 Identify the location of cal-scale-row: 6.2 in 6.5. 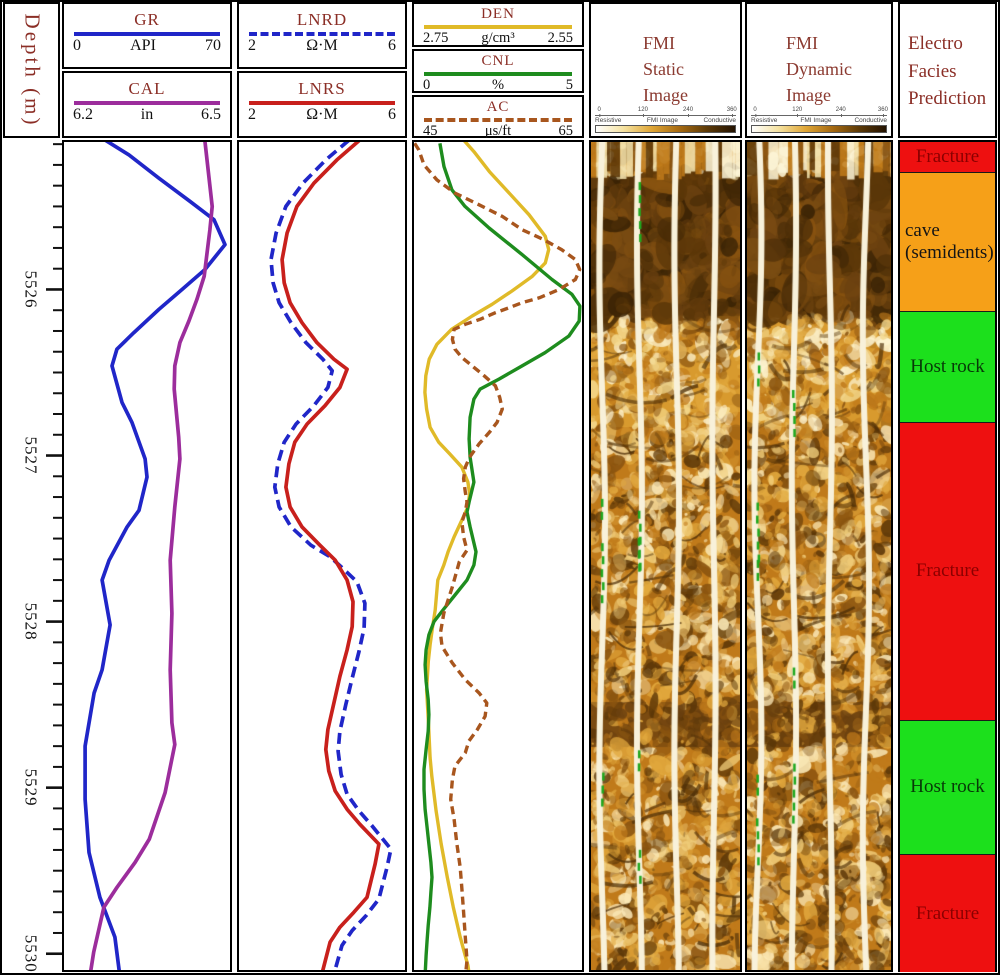
(147, 115).